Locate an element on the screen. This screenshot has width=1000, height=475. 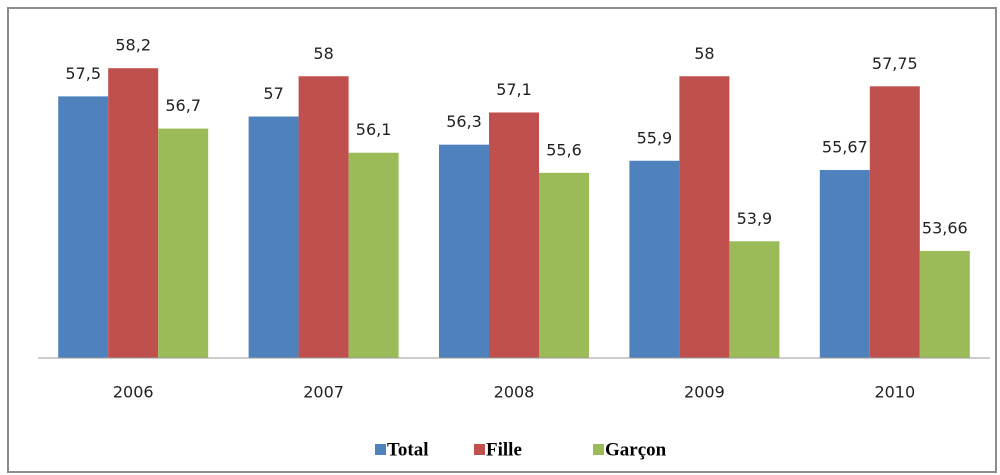
data-label: 57,1 is located at coordinates (514, 89).